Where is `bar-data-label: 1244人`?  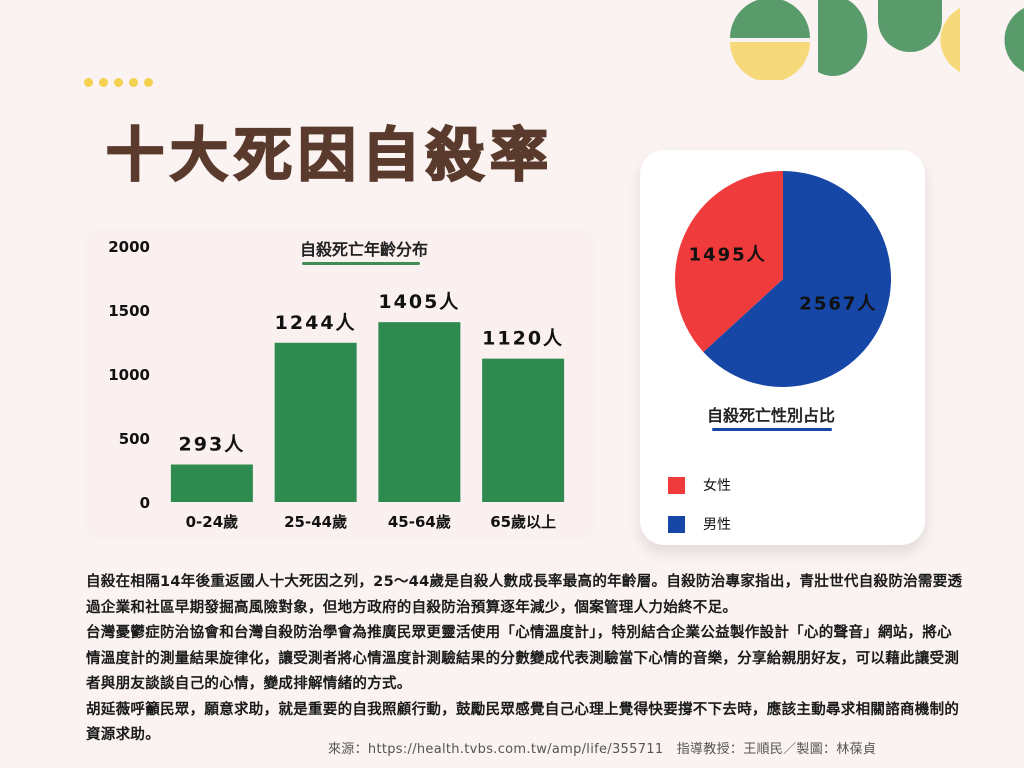 bar-data-label: 1244人 is located at coordinates (316, 323).